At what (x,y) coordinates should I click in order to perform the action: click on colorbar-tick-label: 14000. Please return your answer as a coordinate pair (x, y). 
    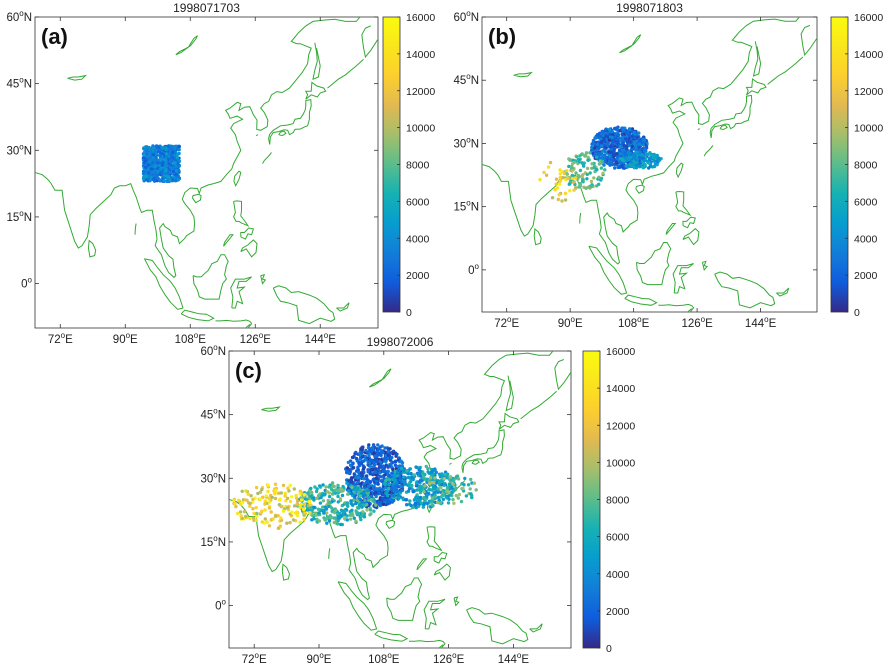
    Looking at the image, I should click on (420, 55).